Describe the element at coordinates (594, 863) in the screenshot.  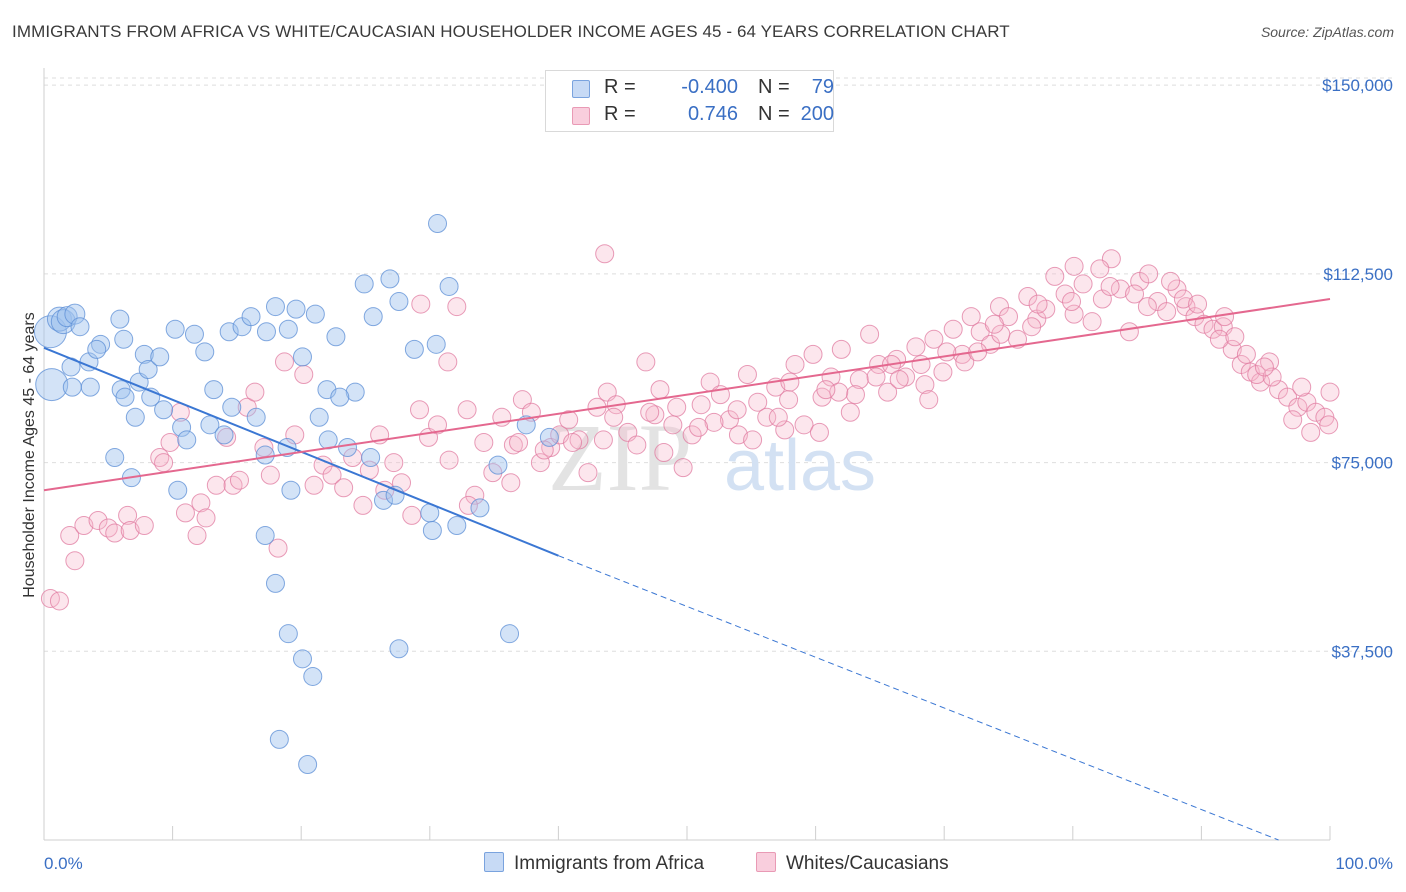
I see `bottom-legend-africa: Immigrants from Africa` at that location.